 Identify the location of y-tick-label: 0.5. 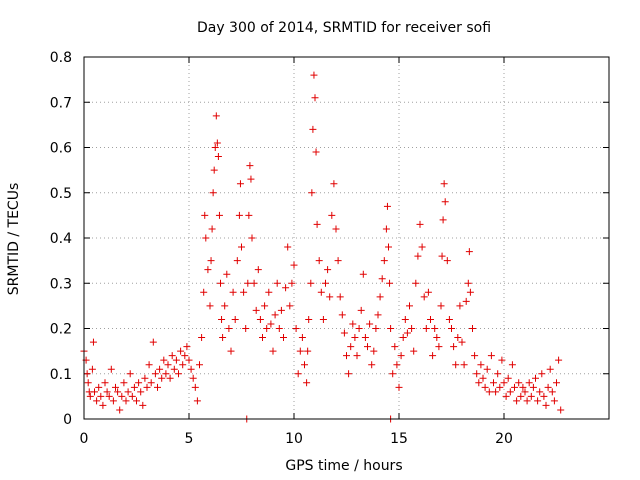
(61, 194).